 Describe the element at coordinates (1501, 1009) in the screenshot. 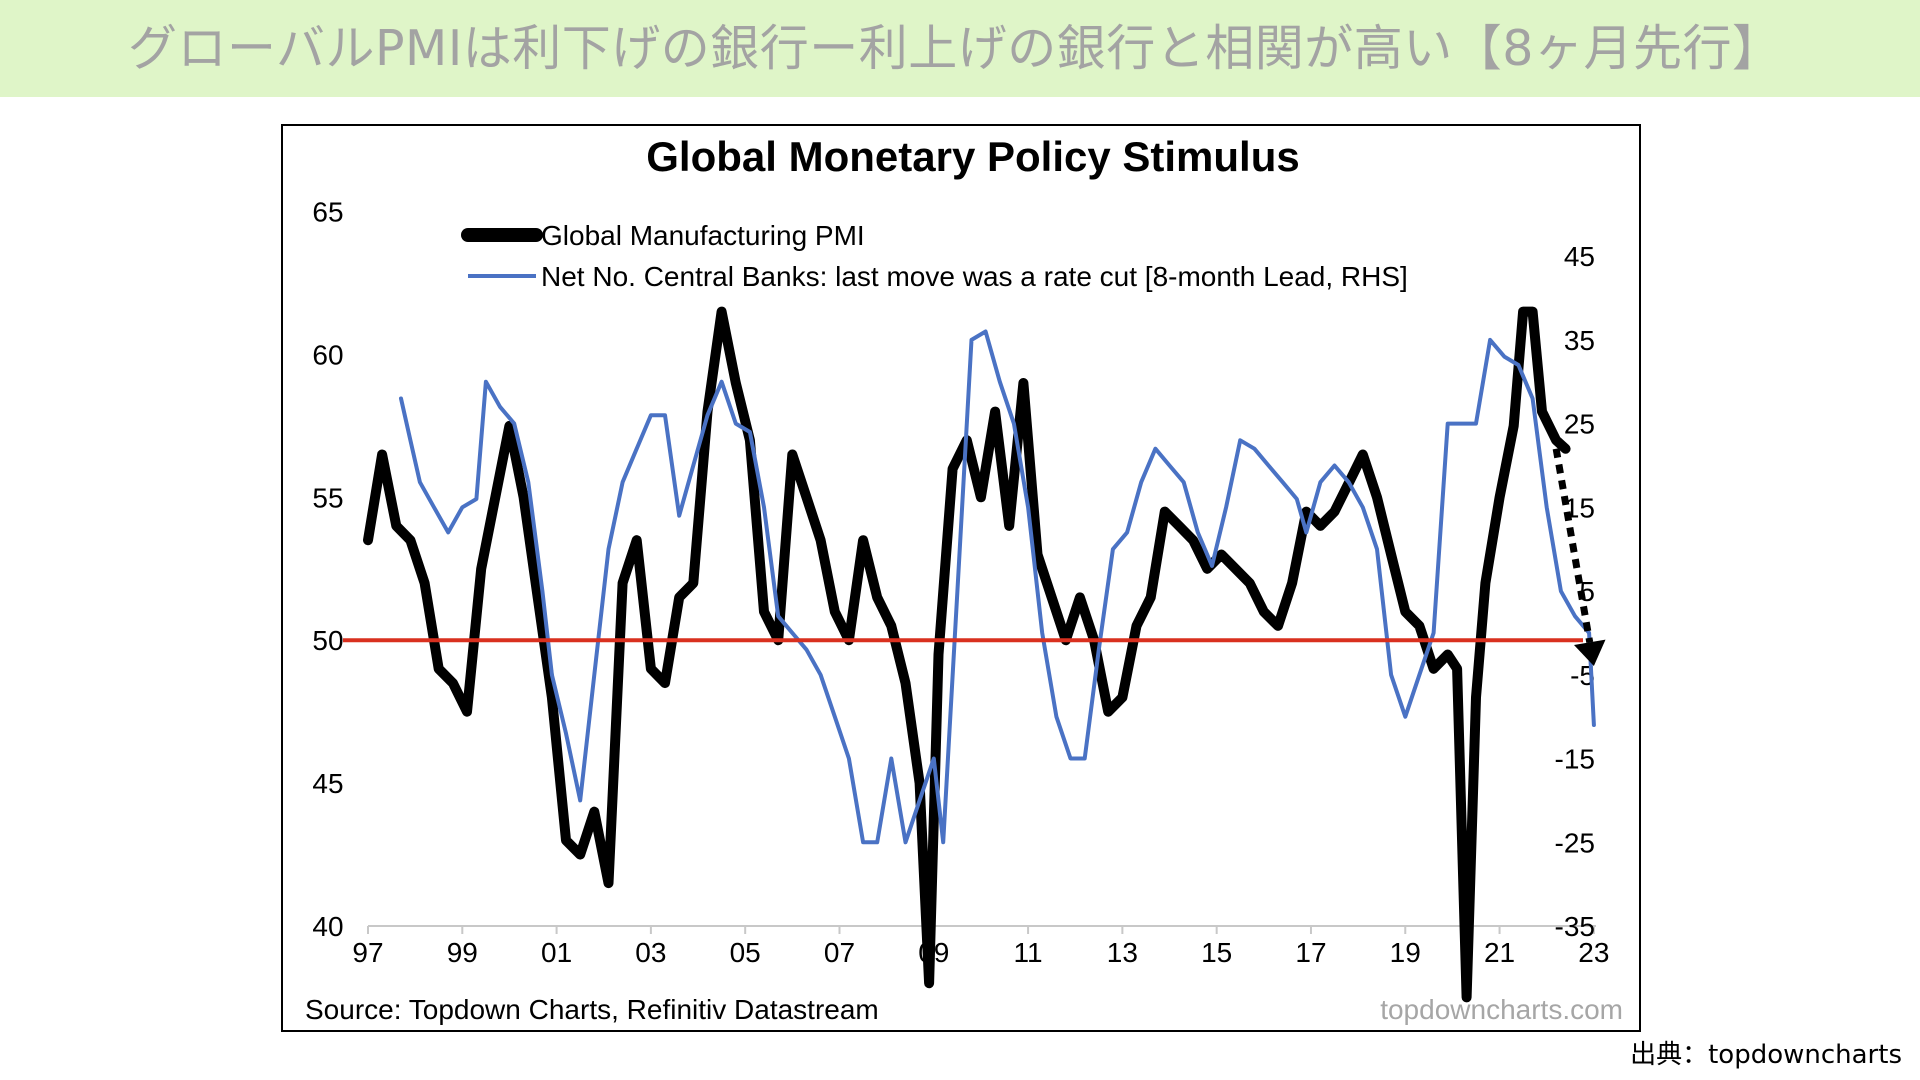

I see `chart-watermark: topdowncharts.com` at that location.